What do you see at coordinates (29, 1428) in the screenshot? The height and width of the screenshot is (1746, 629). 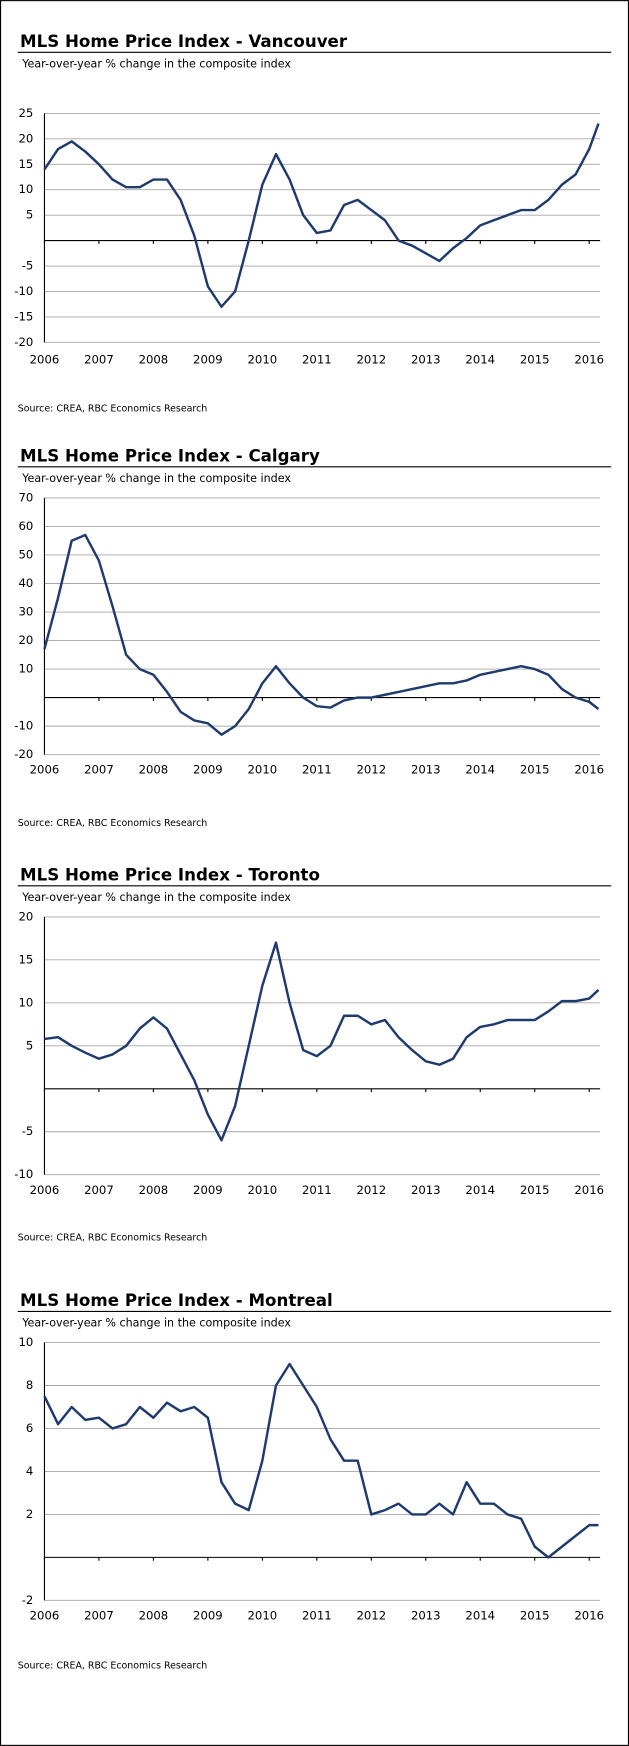 I see `y-tick-label: 6` at bounding box center [29, 1428].